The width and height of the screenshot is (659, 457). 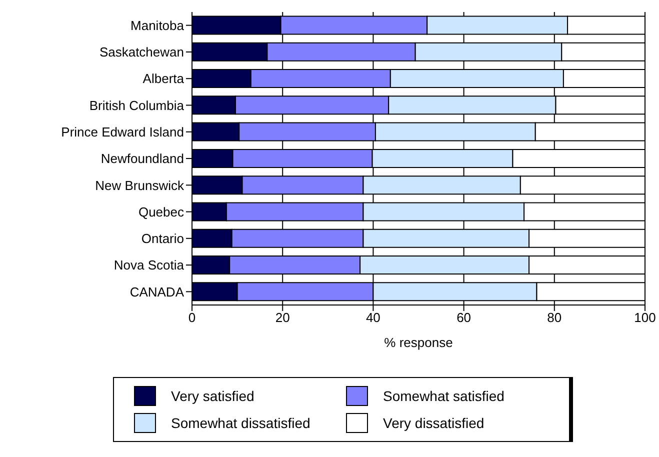 I want to click on y-tick-label: British Columbia, so click(x=137, y=105).